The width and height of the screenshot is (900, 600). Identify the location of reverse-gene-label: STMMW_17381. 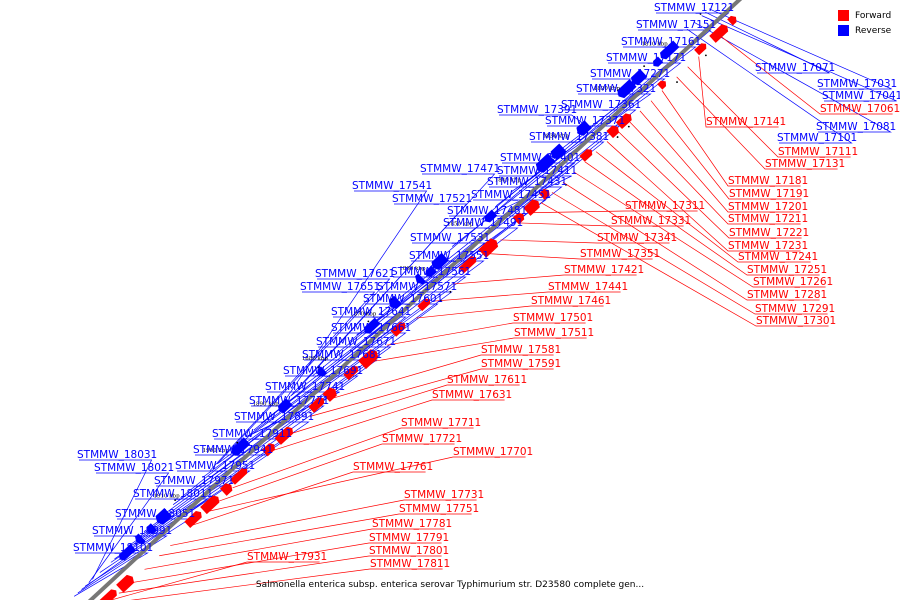
(569, 137).